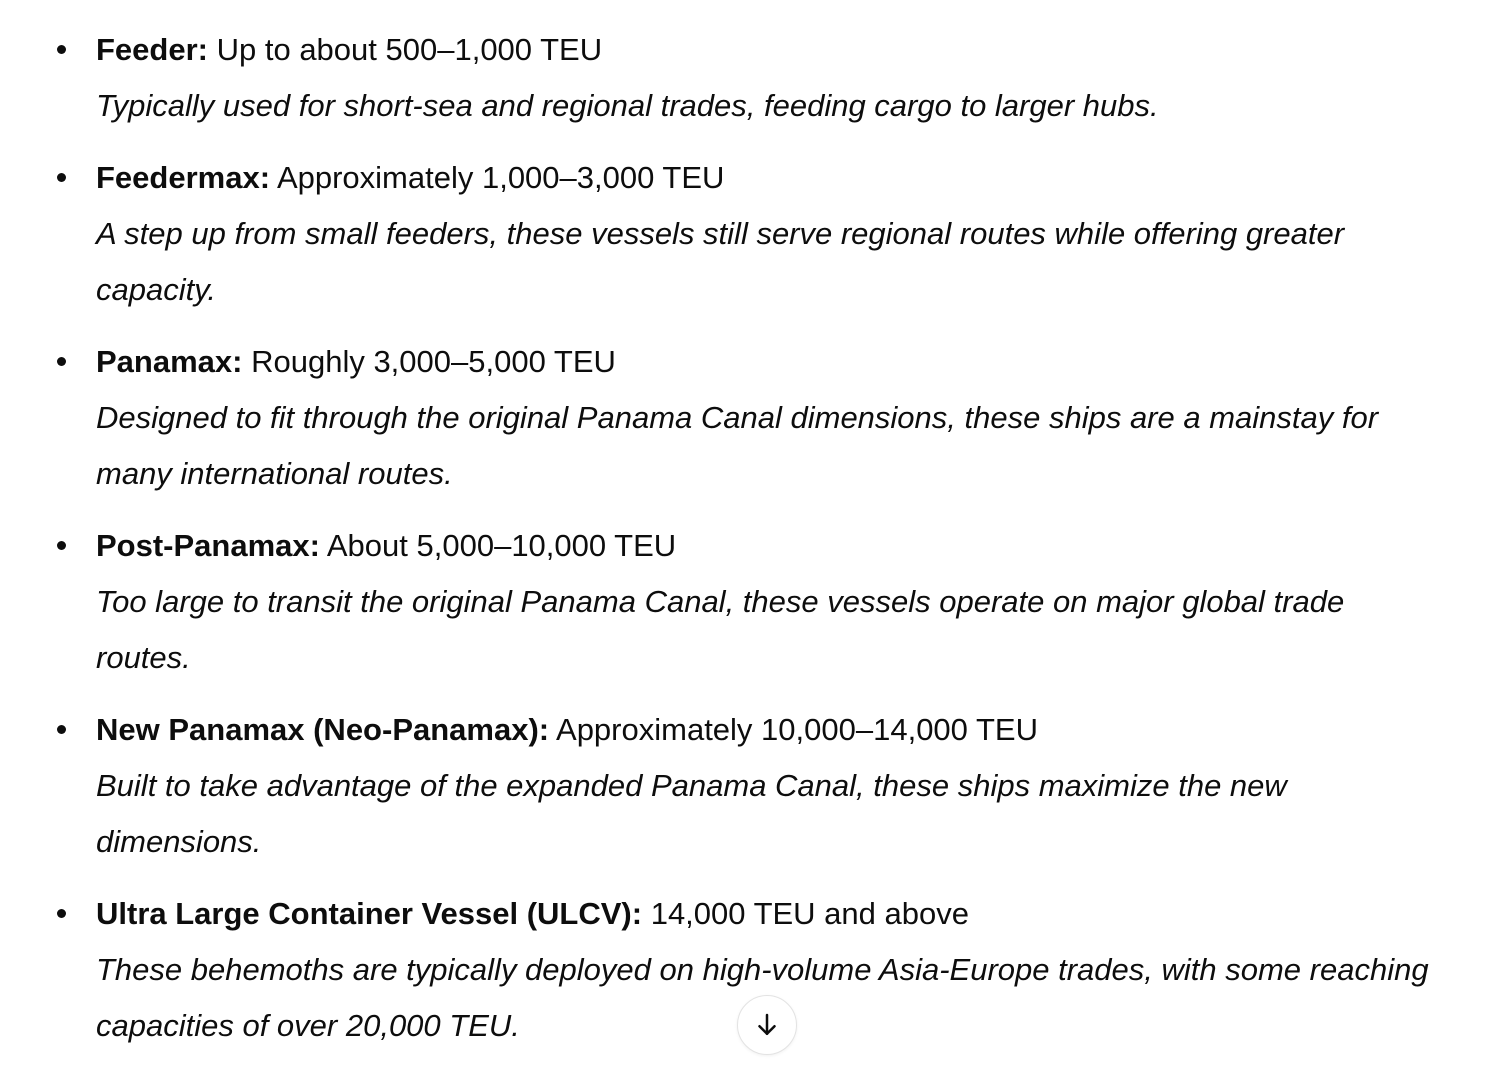  Describe the element at coordinates (771, 546) in the screenshot. I see `item-headline: Post-Panamax: About 5,000–10,000 TEU` at that location.